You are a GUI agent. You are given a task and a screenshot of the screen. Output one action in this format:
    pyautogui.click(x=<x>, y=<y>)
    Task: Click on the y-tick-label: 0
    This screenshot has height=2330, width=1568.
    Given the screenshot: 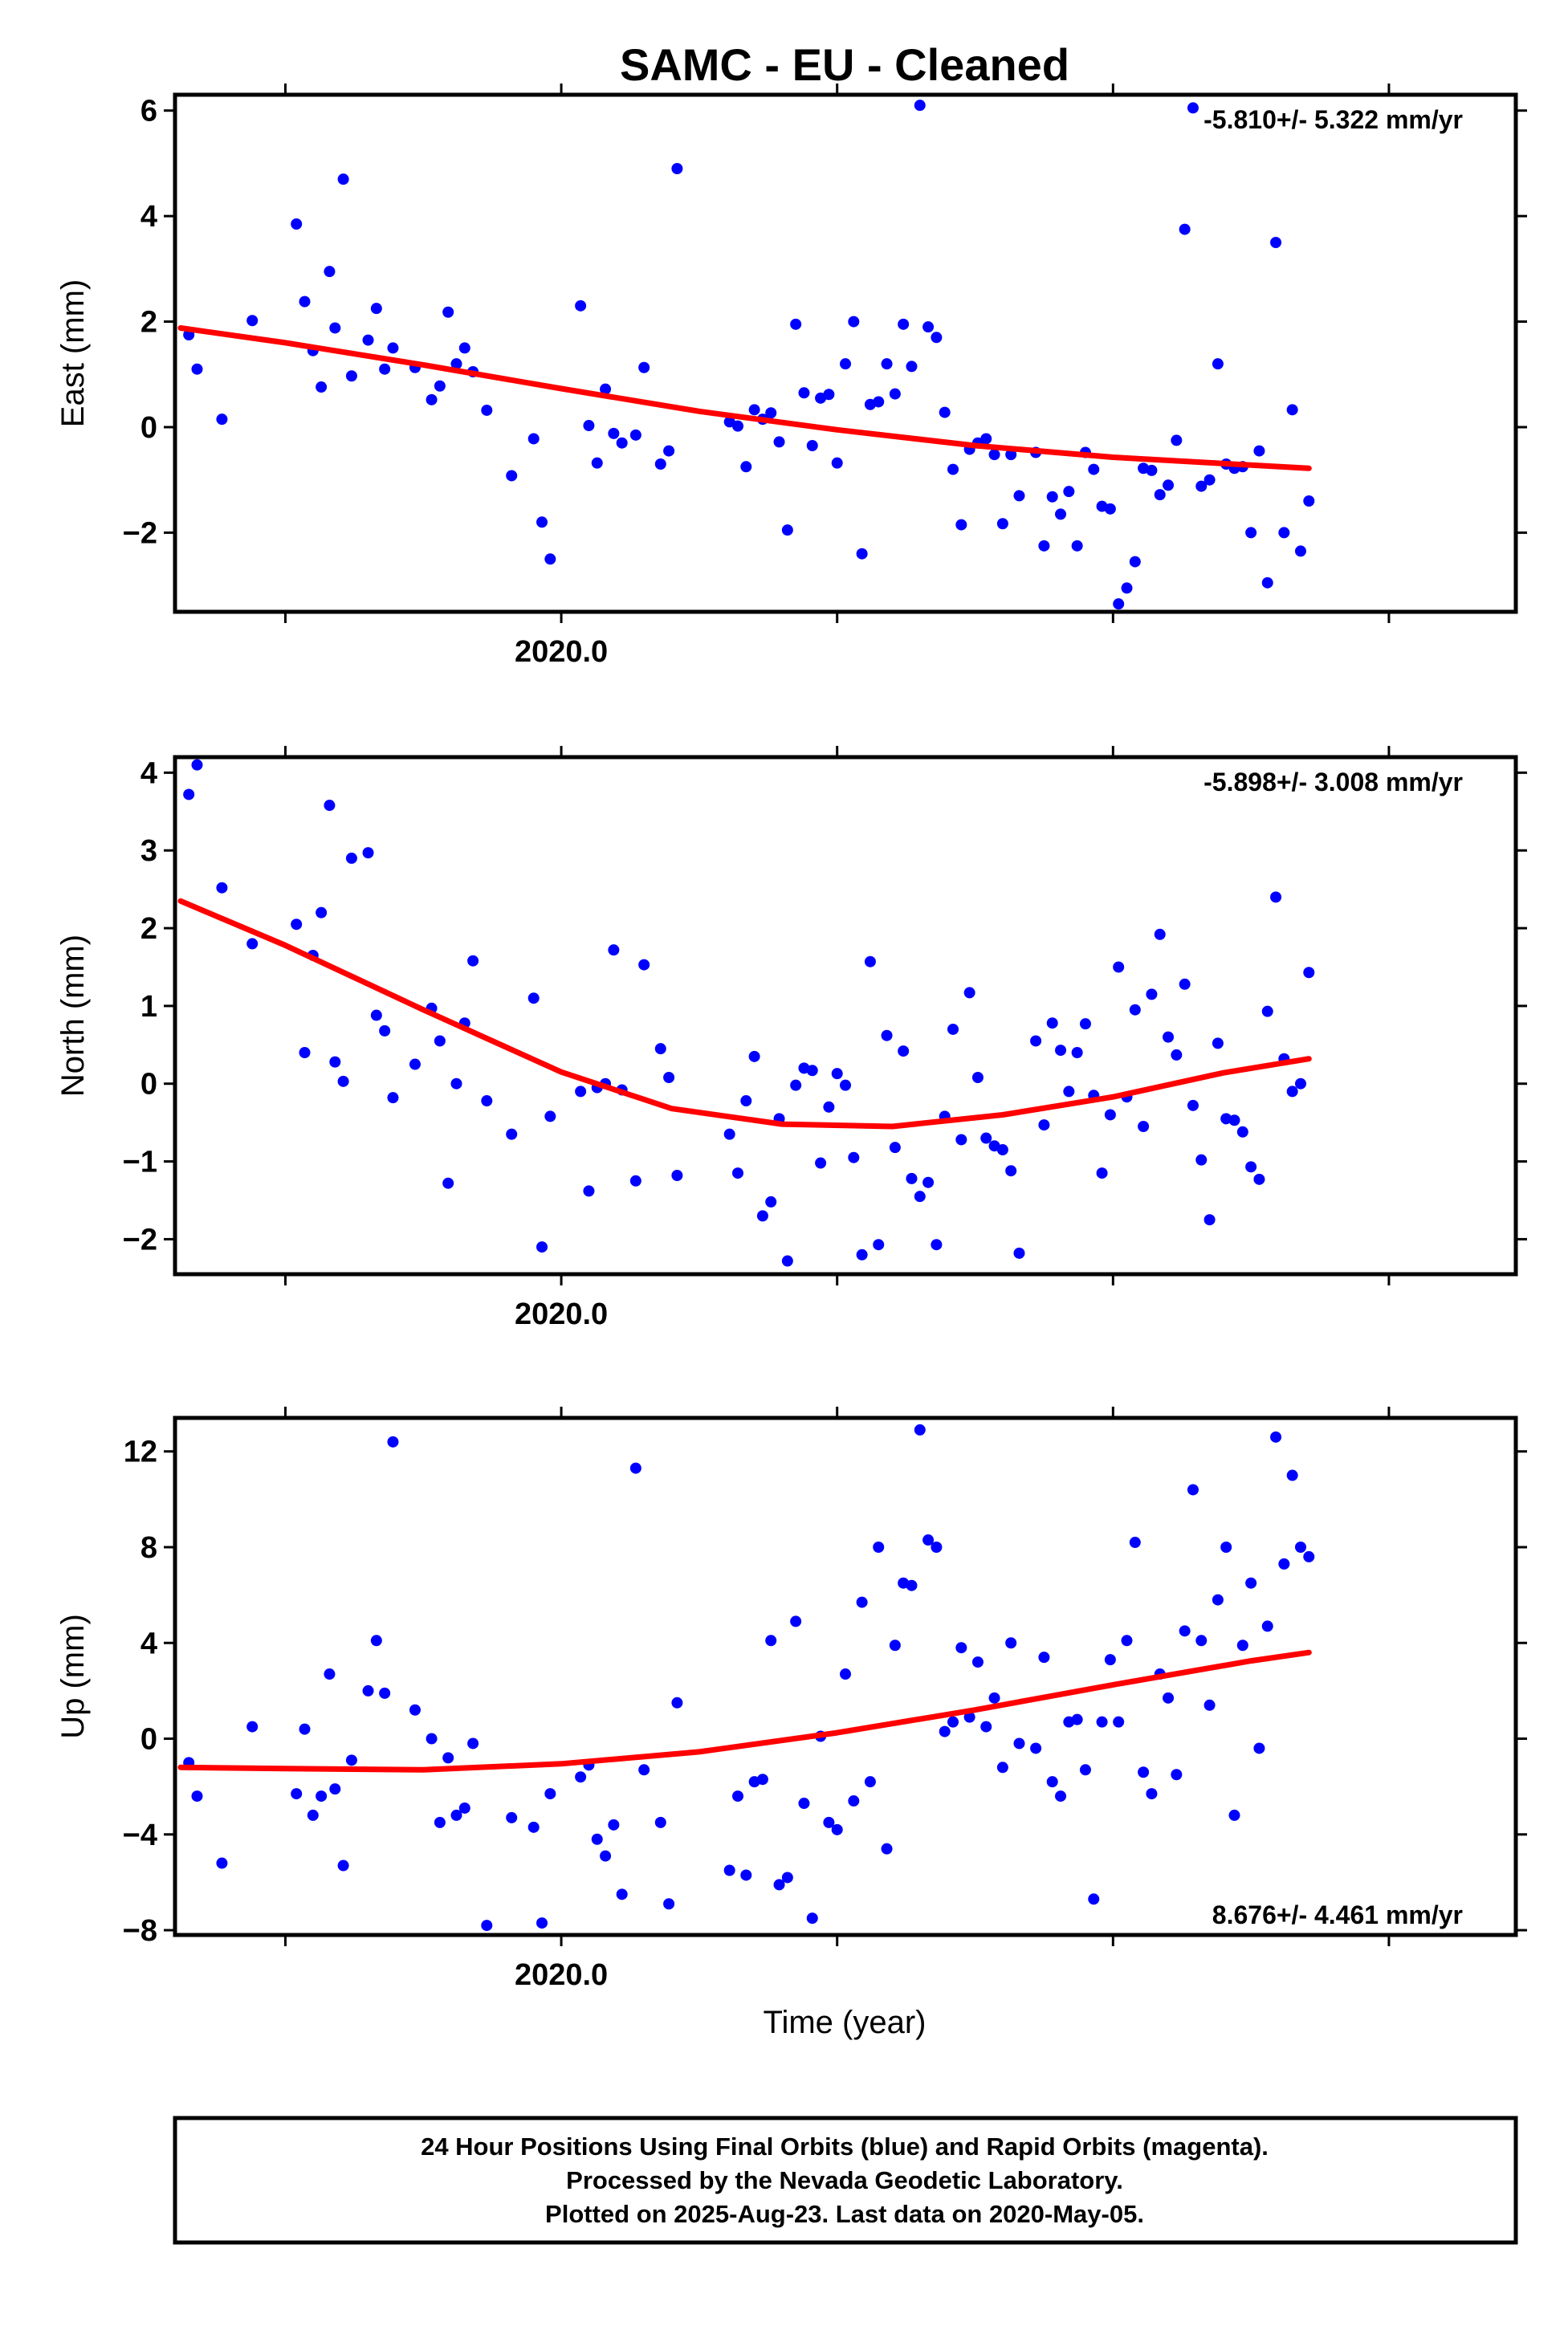 What is the action you would take?
    pyautogui.click(x=149, y=1085)
    